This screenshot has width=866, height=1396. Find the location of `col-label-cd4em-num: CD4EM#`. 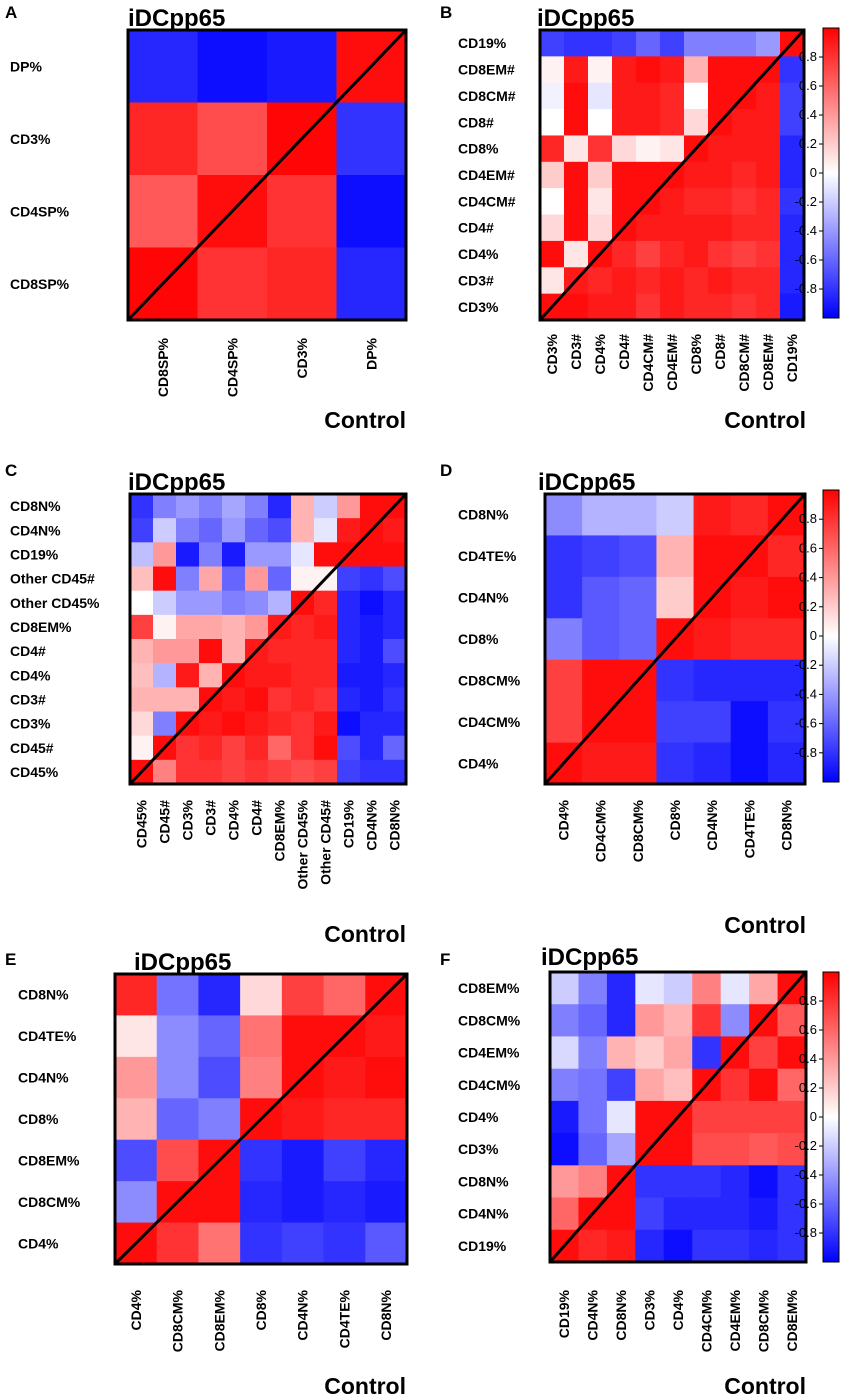

col-label-cd4em-num: CD4EM# is located at coordinates (672, 362).